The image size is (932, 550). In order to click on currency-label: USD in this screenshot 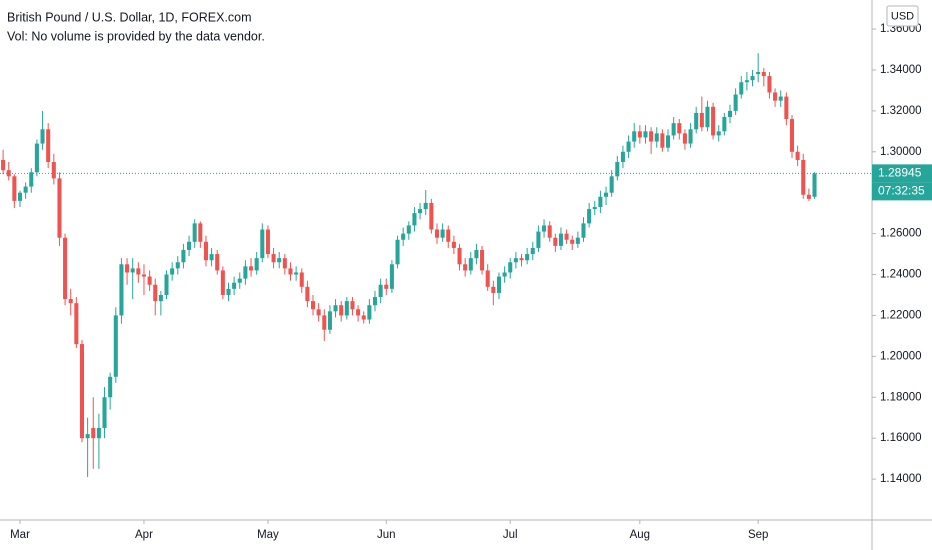, I will do `click(902, 16)`.